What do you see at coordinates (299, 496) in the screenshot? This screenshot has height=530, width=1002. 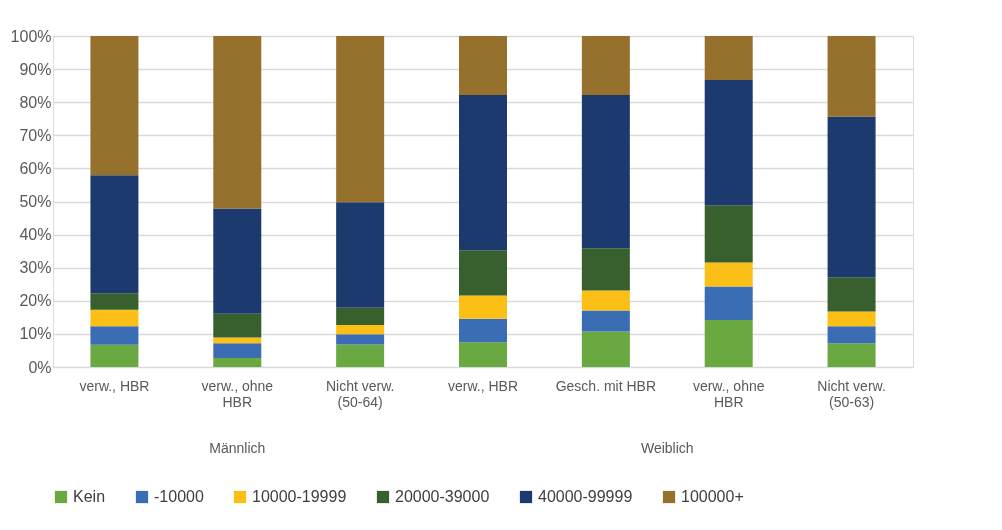 I see `legend-label: 10000-19999` at bounding box center [299, 496].